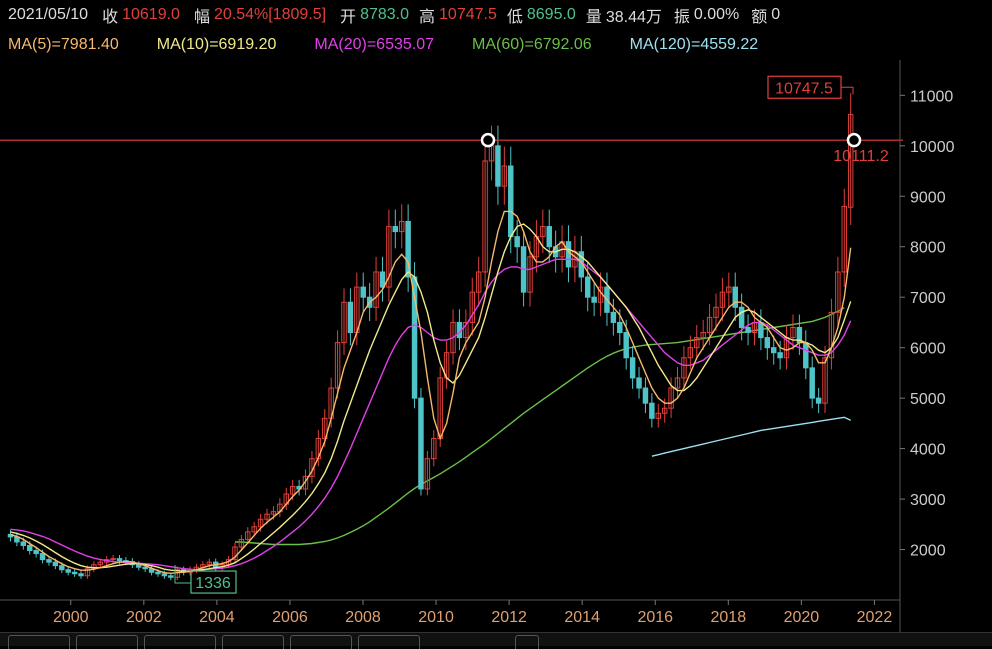 The height and width of the screenshot is (649, 992). I want to click on ma20-legend: MA(20)=6535.07, so click(374, 44).